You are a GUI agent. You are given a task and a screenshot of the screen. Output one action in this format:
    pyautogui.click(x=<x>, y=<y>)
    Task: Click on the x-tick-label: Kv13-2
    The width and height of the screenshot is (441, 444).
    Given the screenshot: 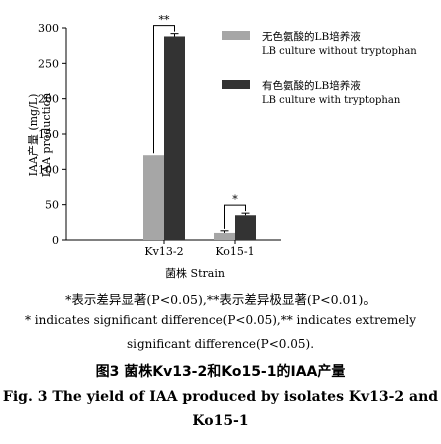 What is the action you would take?
    pyautogui.click(x=163, y=251)
    